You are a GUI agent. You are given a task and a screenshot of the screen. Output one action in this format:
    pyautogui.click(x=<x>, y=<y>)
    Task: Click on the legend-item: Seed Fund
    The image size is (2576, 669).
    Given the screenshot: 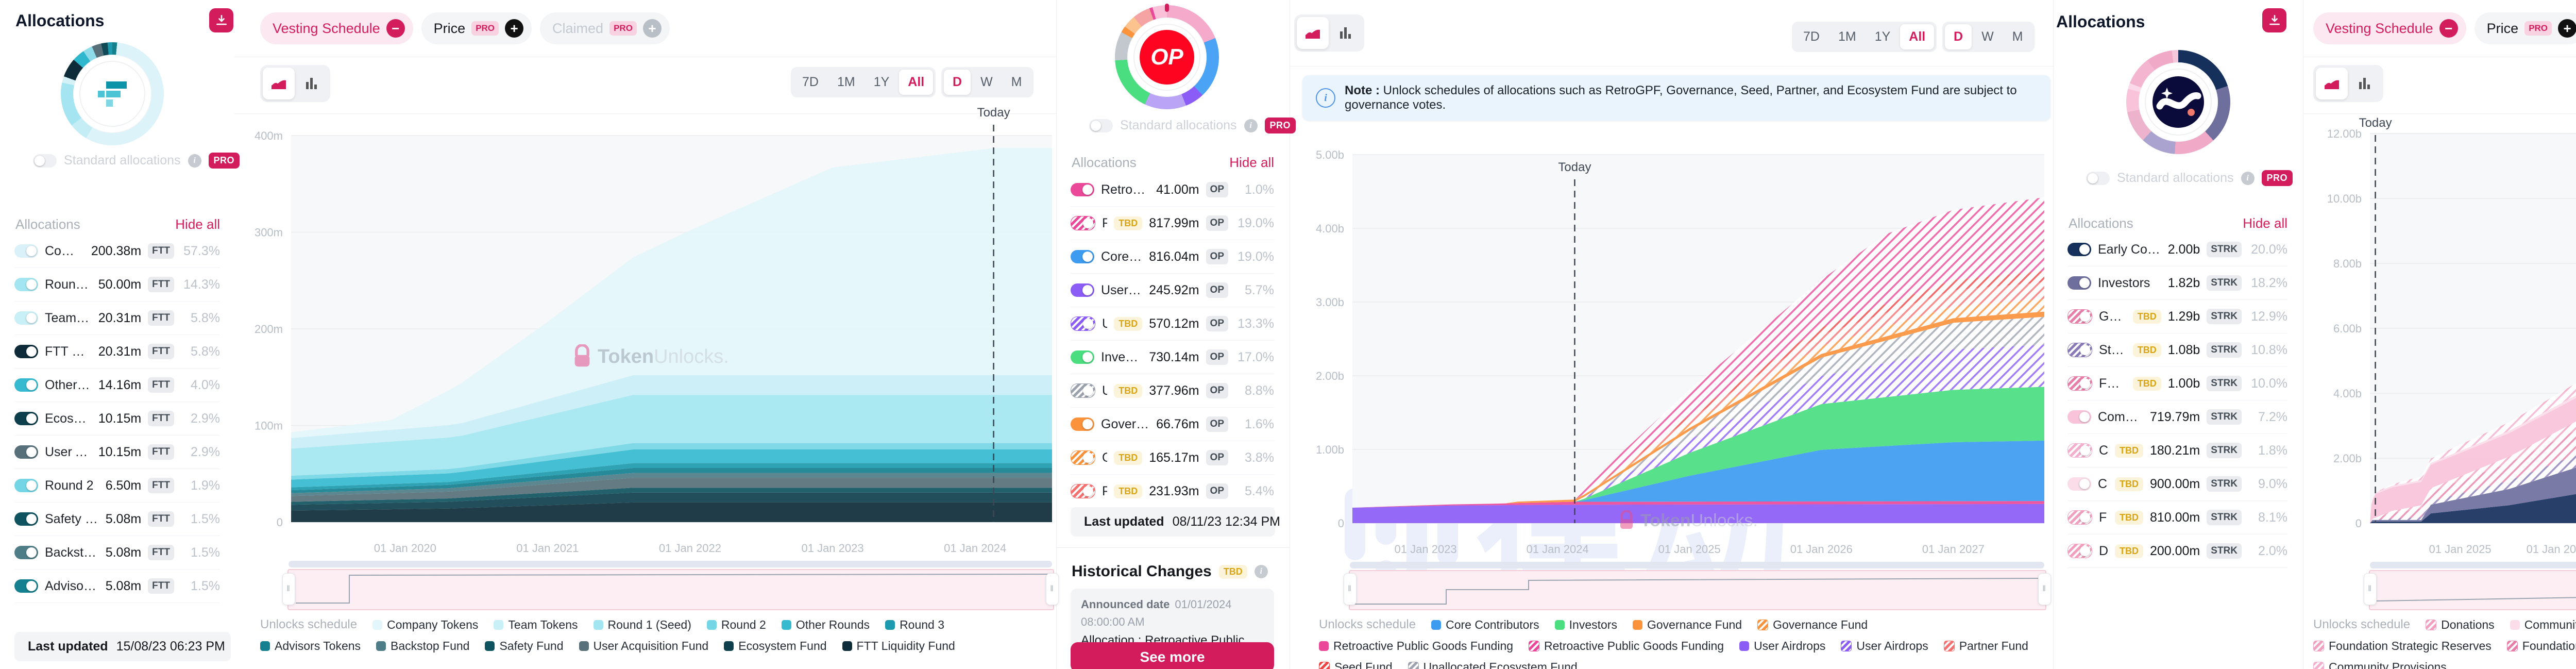 What is the action you would take?
    pyautogui.click(x=1356, y=665)
    